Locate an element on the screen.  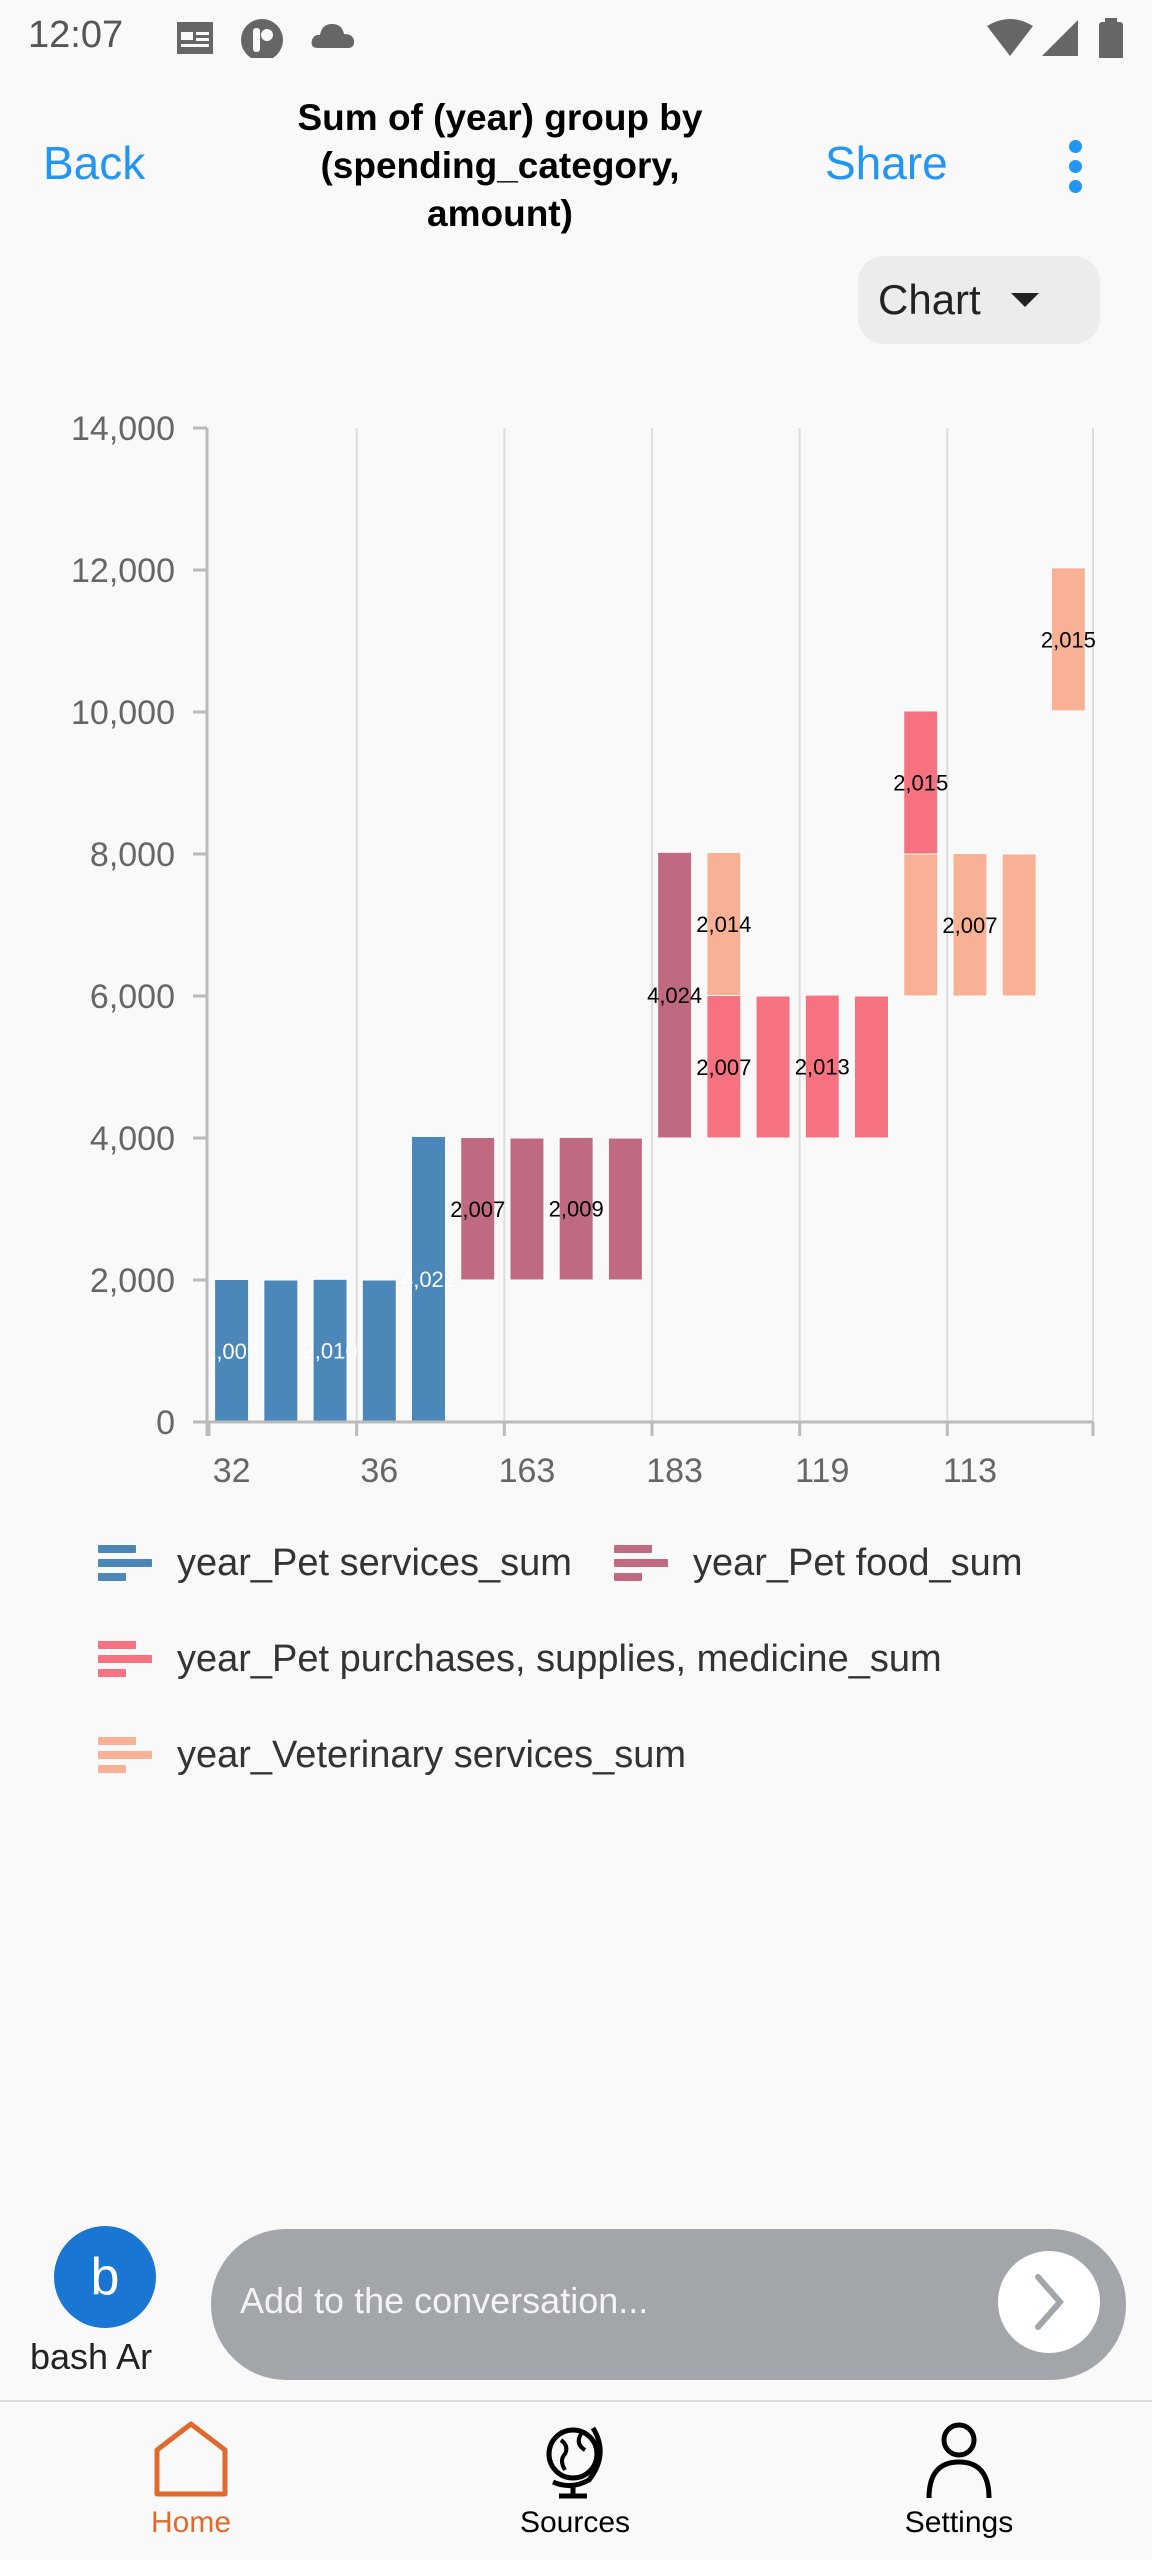
x-tick-label: 119 is located at coordinates (822, 1471).